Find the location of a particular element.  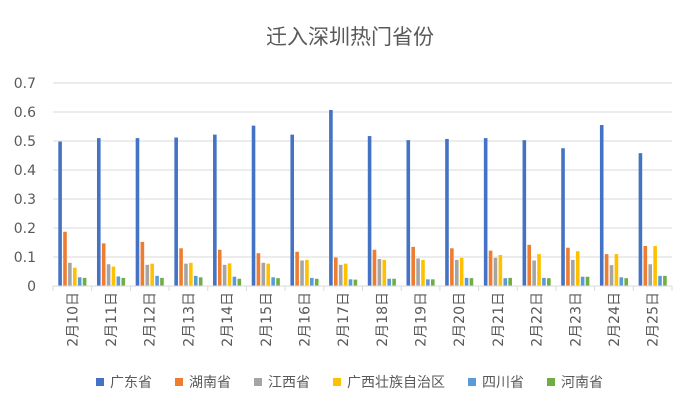

x-tick-label: 2月17日 is located at coordinates (344, 319).